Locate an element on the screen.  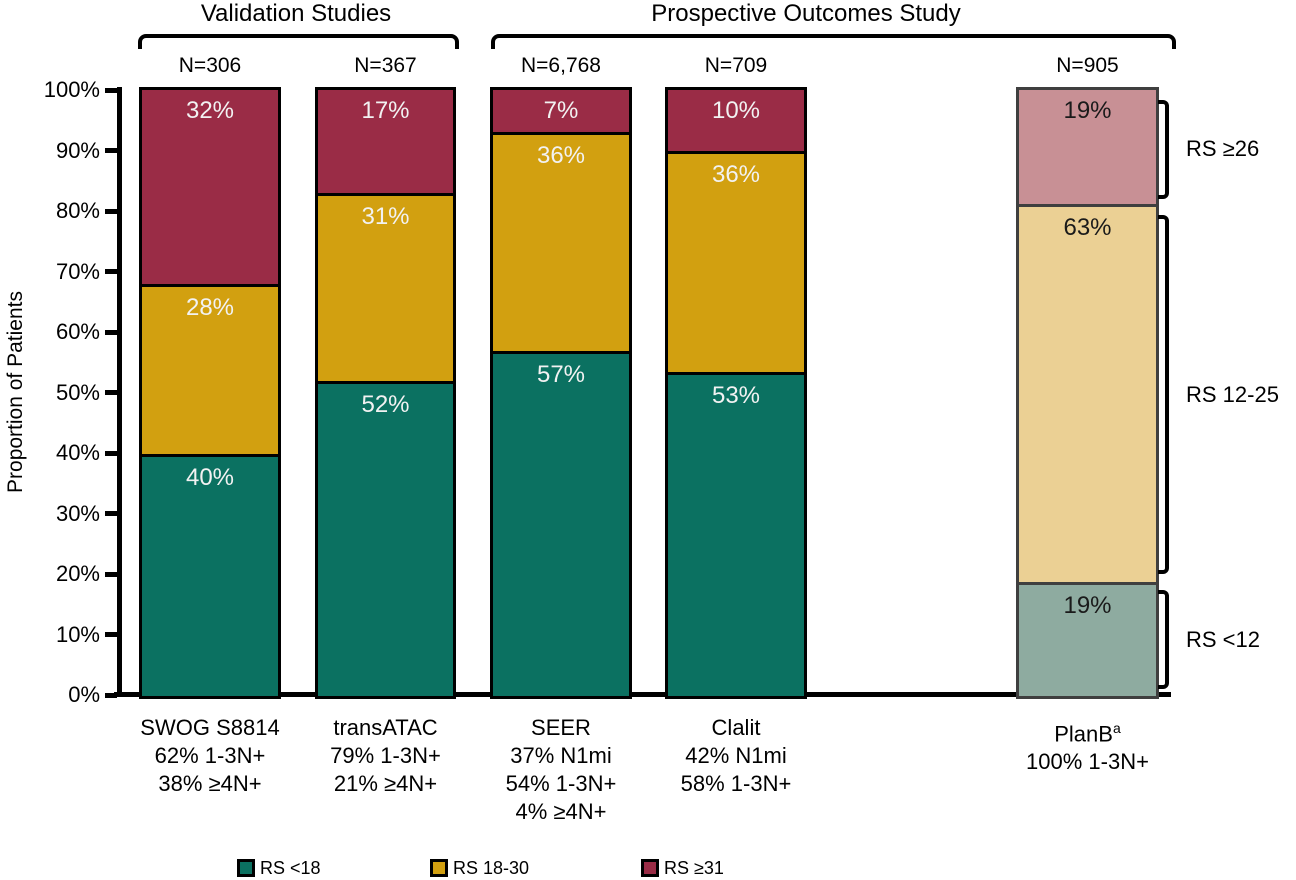
y-tick-label: 30% is located at coordinates (77, 513).